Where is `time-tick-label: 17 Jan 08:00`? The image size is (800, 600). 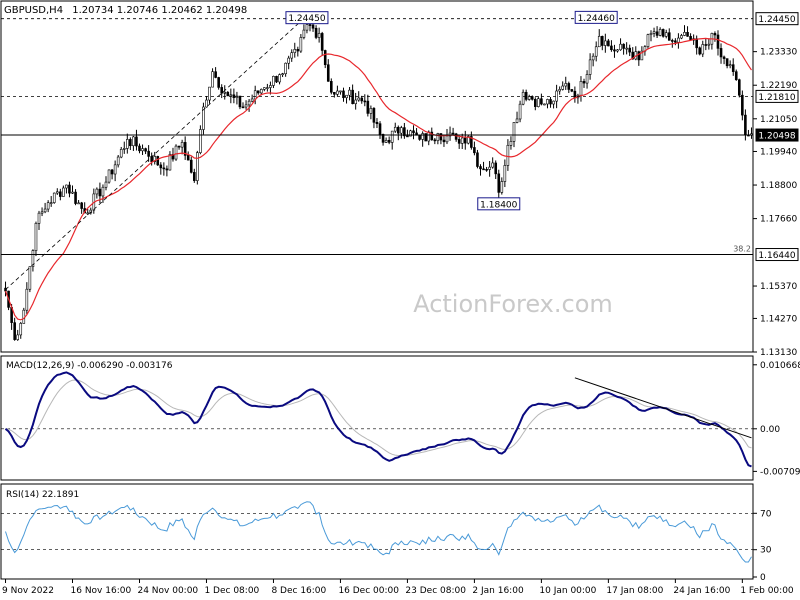 time-tick-label: 17 Jan 08:00 is located at coordinates (634, 591).